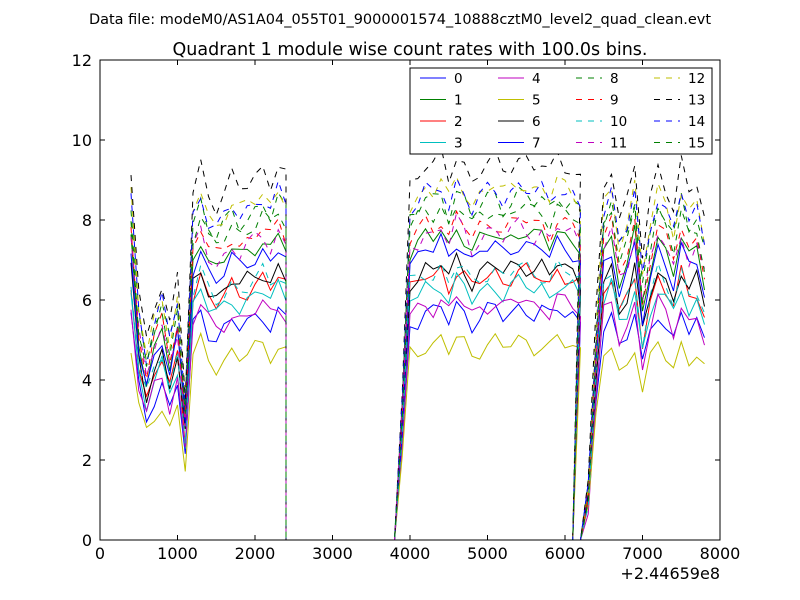  Describe the element at coordinates (696, 122) in the screenshot. I see `legend-label-14: 14` at that location.